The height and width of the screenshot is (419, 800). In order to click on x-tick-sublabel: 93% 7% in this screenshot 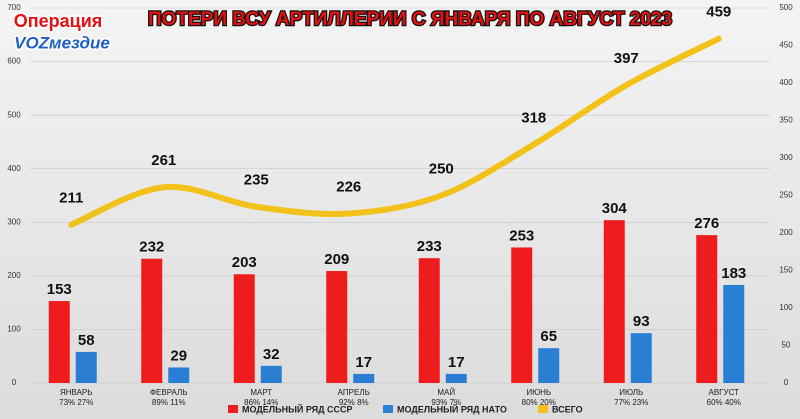, I will do `click(446, 402)`.